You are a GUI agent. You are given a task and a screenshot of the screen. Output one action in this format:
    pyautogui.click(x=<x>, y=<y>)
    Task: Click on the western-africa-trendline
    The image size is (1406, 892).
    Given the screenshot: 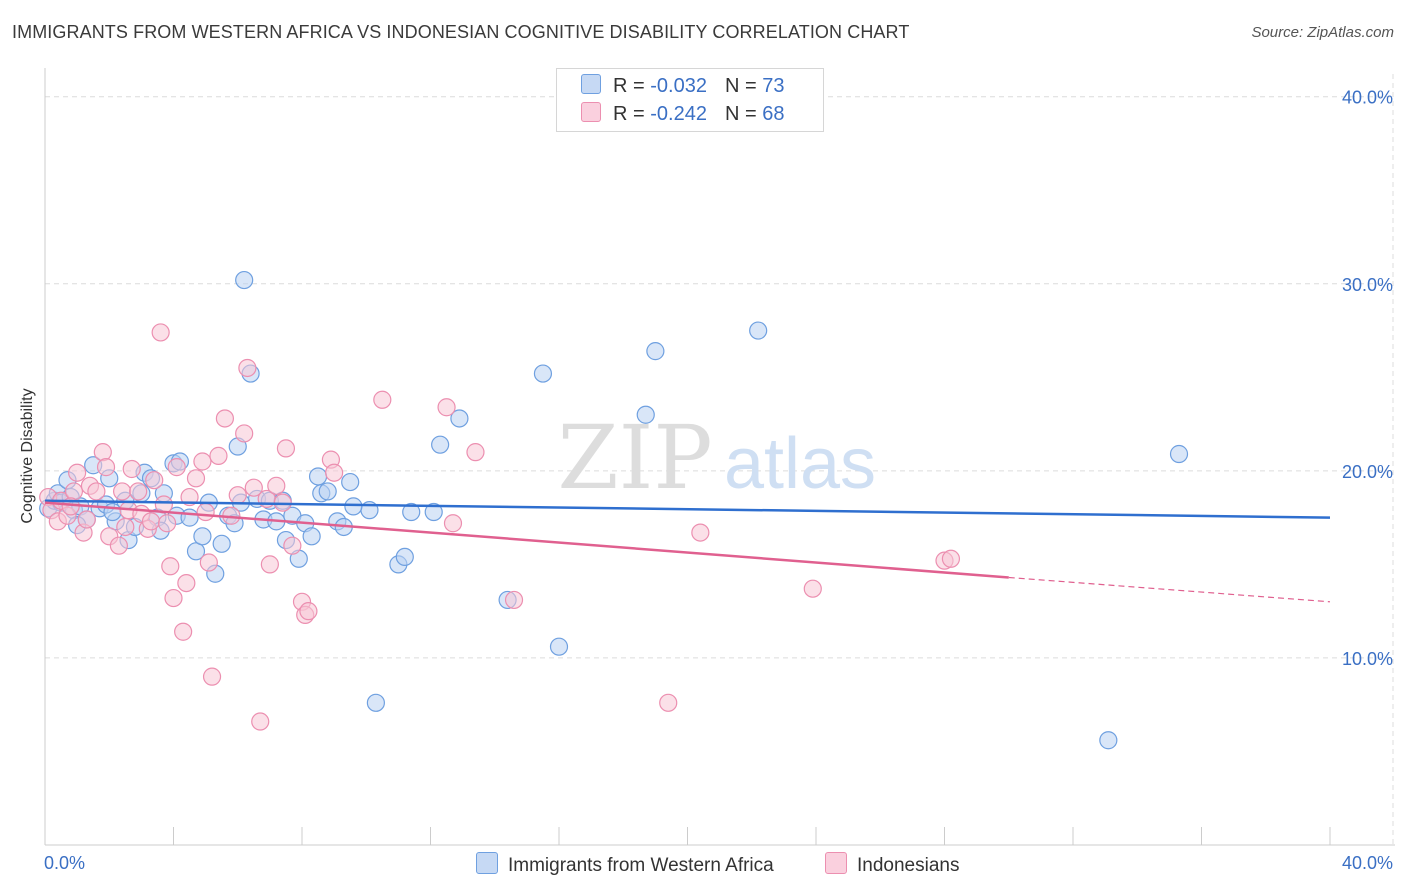 What is the action you would take?
    pyautogui.click(x=687, y=509)
    